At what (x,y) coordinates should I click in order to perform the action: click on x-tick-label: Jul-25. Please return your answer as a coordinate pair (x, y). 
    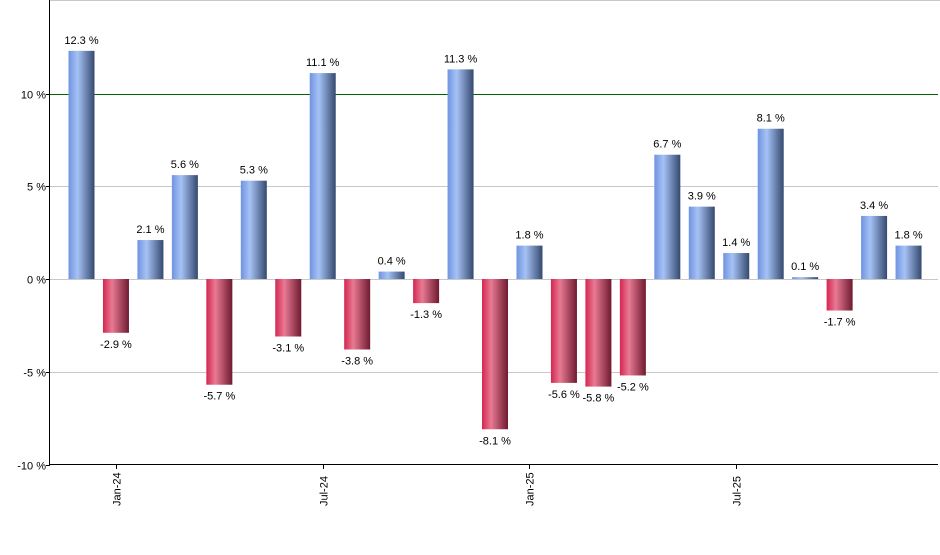
    Looking at the image, I should click on (738, 491).